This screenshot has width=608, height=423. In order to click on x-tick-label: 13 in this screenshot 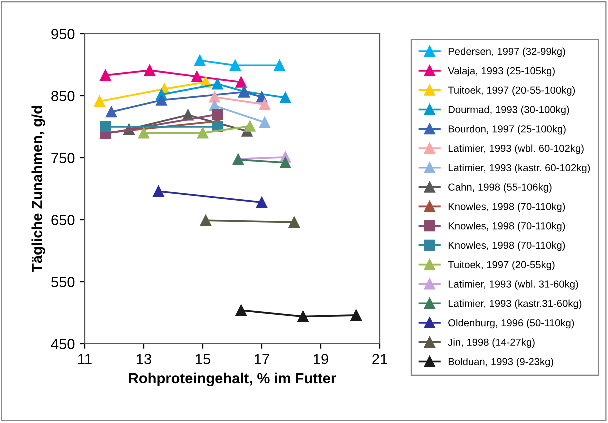, I will do `click(144, 359)`.